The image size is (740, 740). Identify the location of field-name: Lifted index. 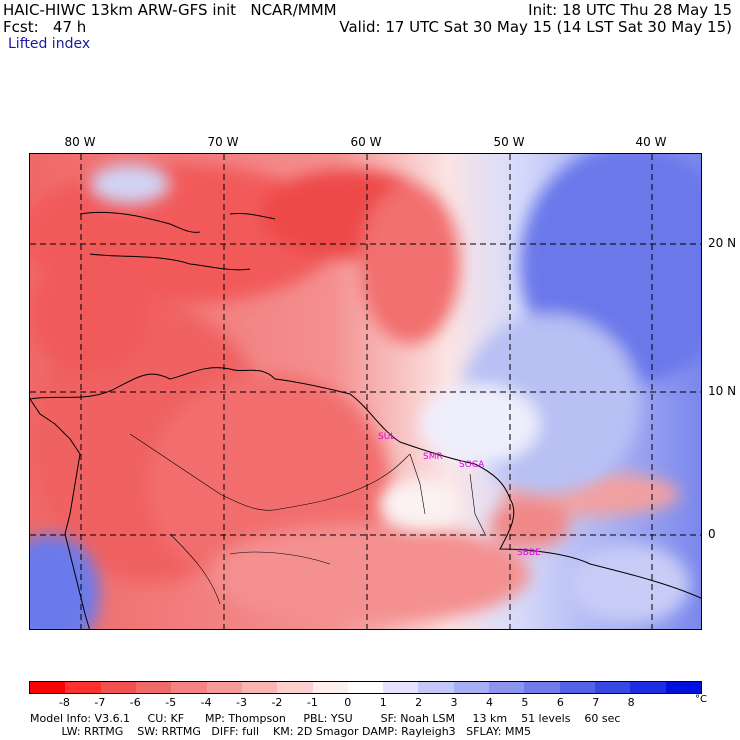
(49, 44).